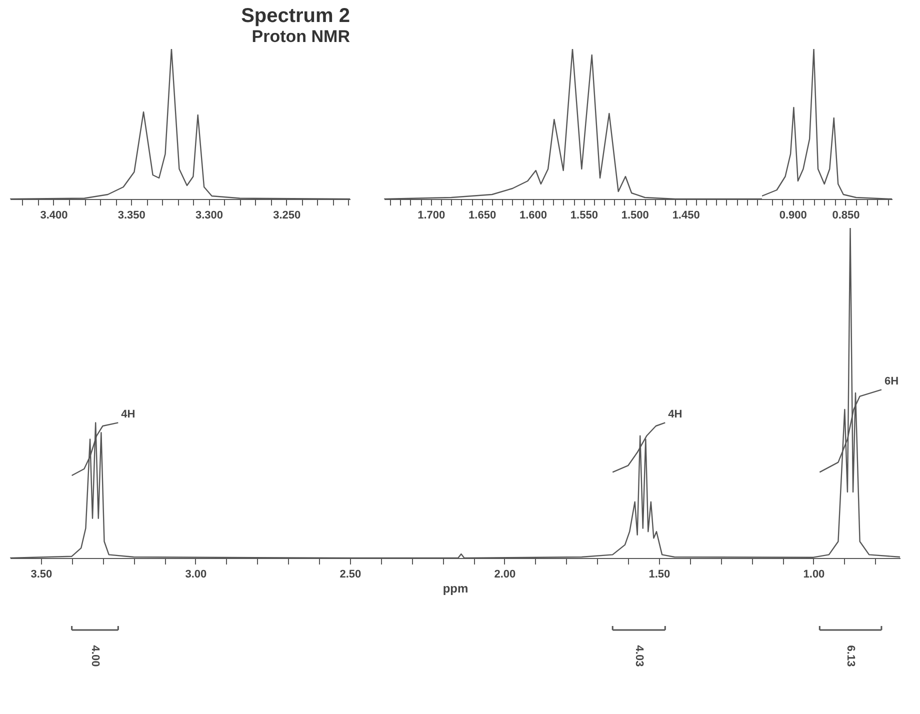  Describe the element at coordinates (301, 36) in the screenshot. I see `chart-subtitle: Proton NMR` at that location.